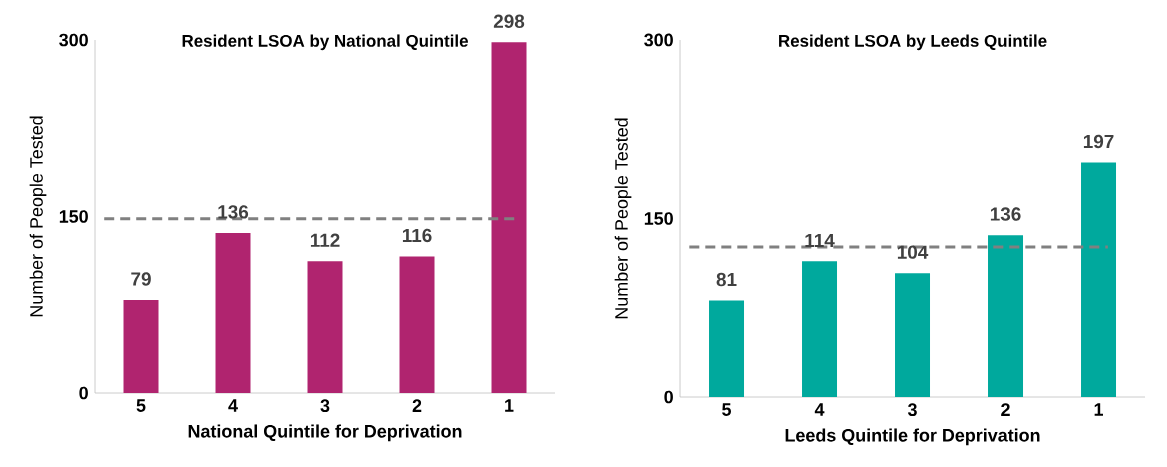 The width and height of the screenshot is (1167, 467). Describe the element at coordinates (141, 279) in the screenshot. I see `data-label: 79` at that location.